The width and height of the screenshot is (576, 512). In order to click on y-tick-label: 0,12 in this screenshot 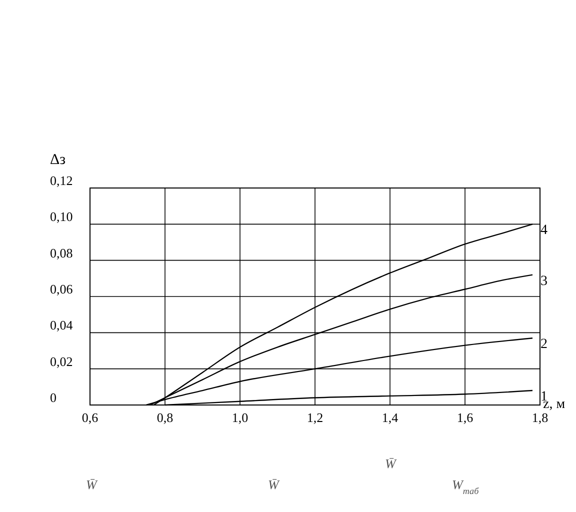, I will do `click(61, 180)`.